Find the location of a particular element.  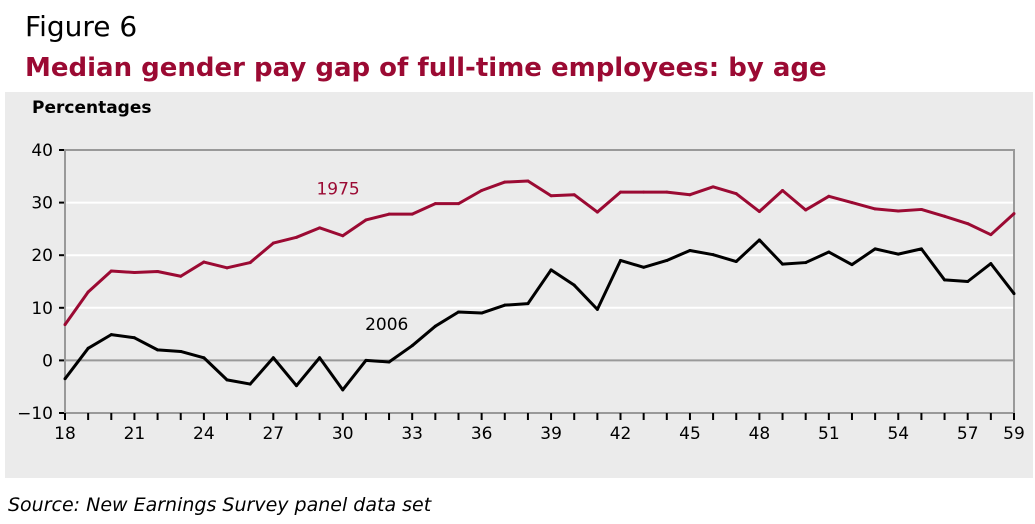

x-tick-label: 39 is located at coordinates (551, 434).